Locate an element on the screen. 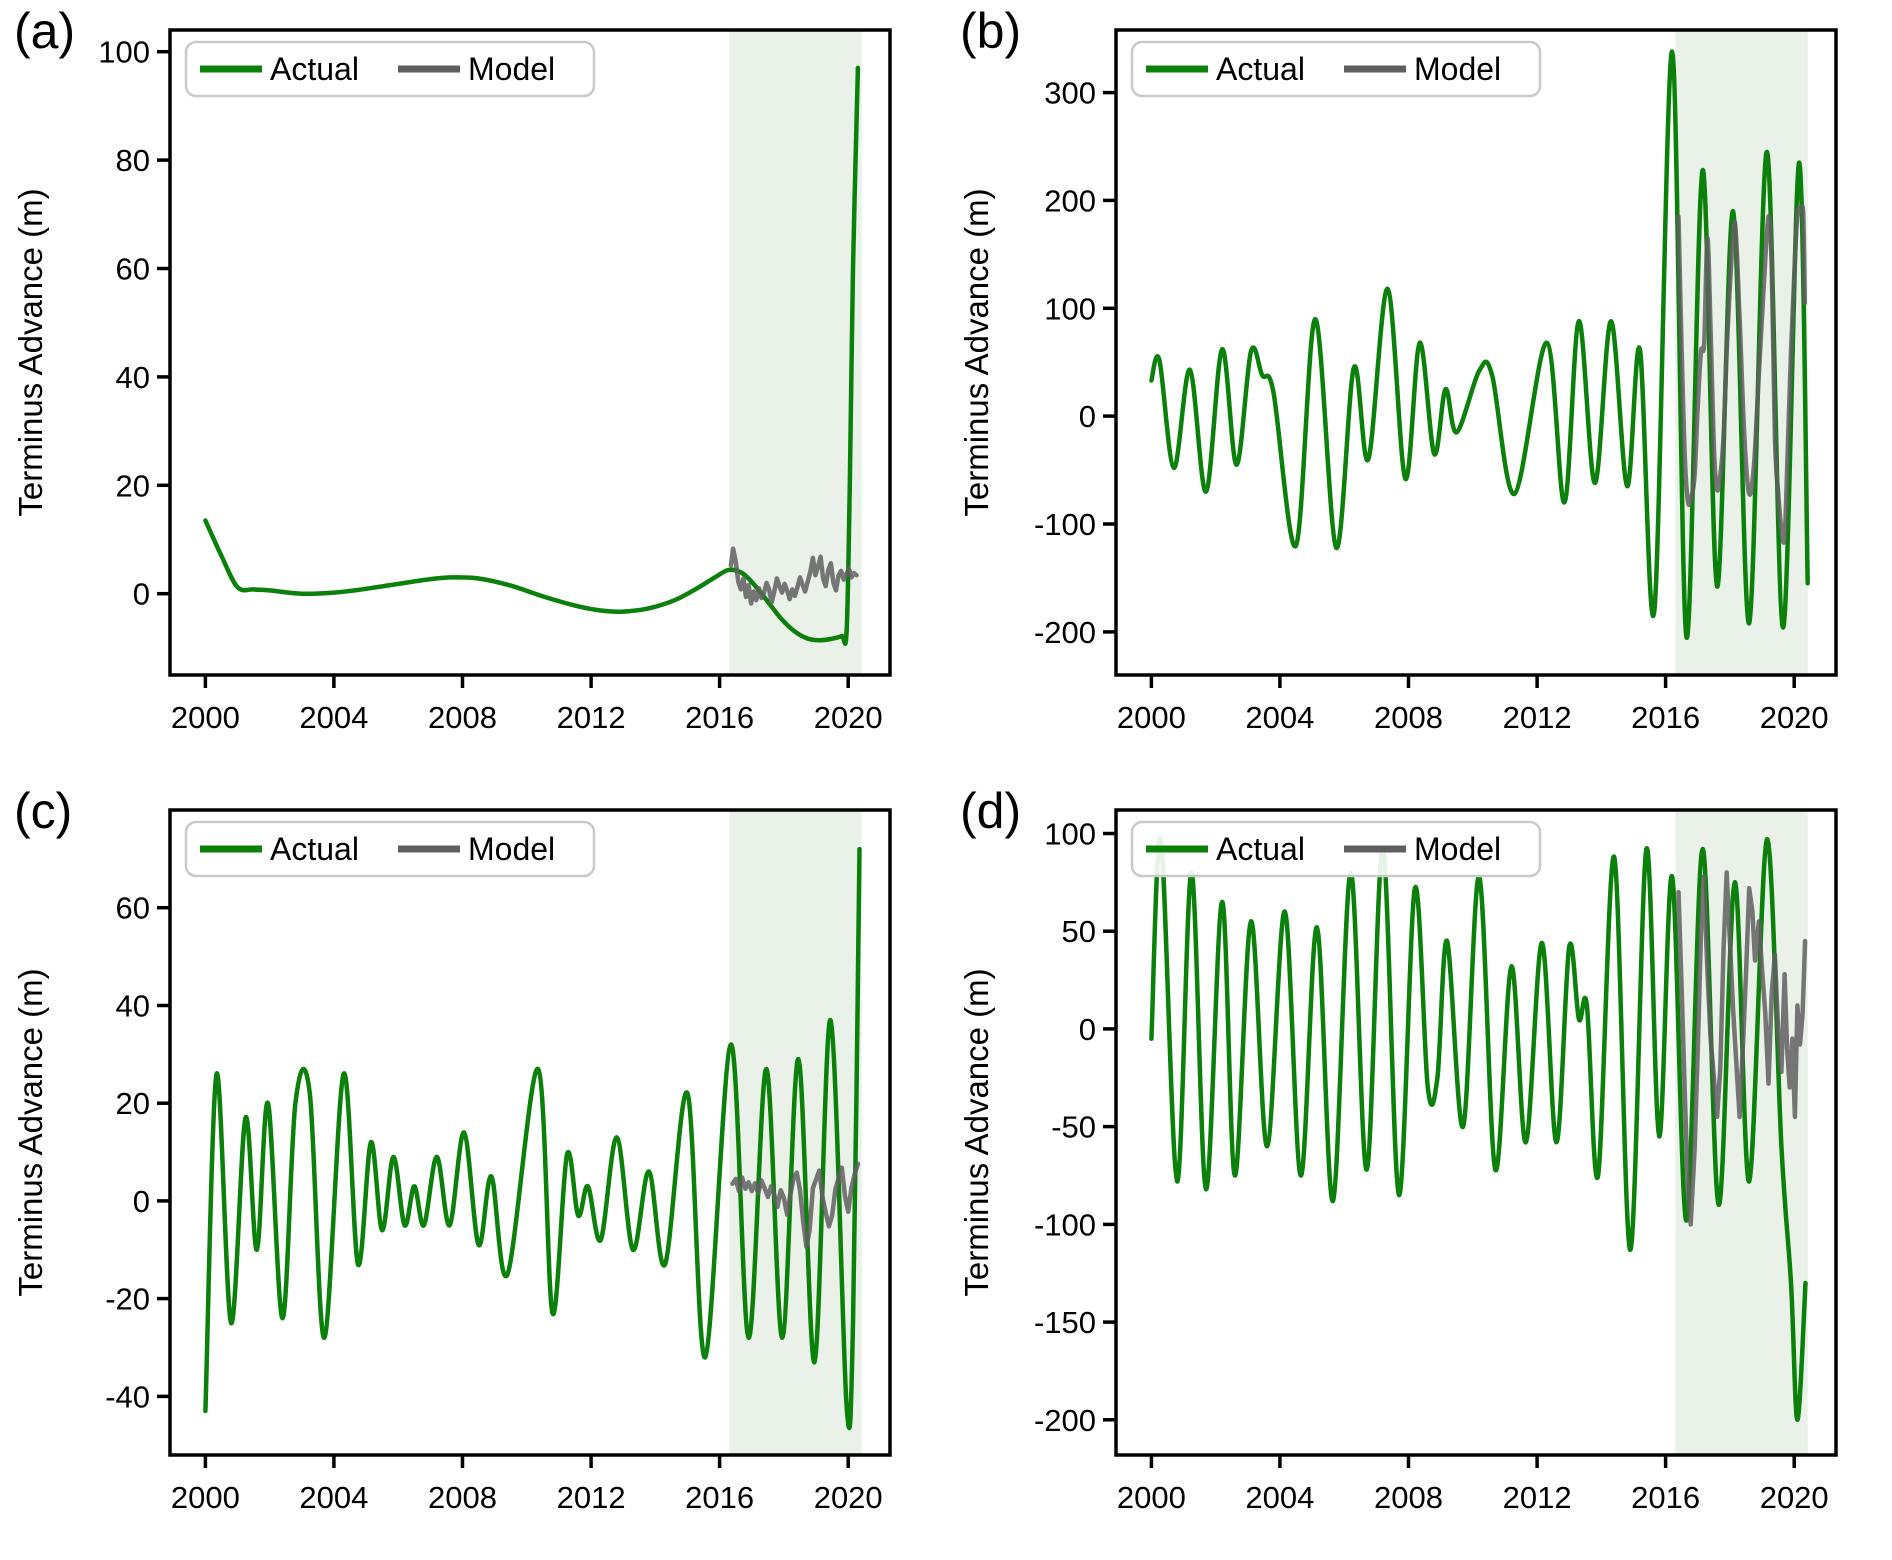 This screenshot has width=1892, height=1560. y-tick-label: 200 is located at coordinates (1070, 200).